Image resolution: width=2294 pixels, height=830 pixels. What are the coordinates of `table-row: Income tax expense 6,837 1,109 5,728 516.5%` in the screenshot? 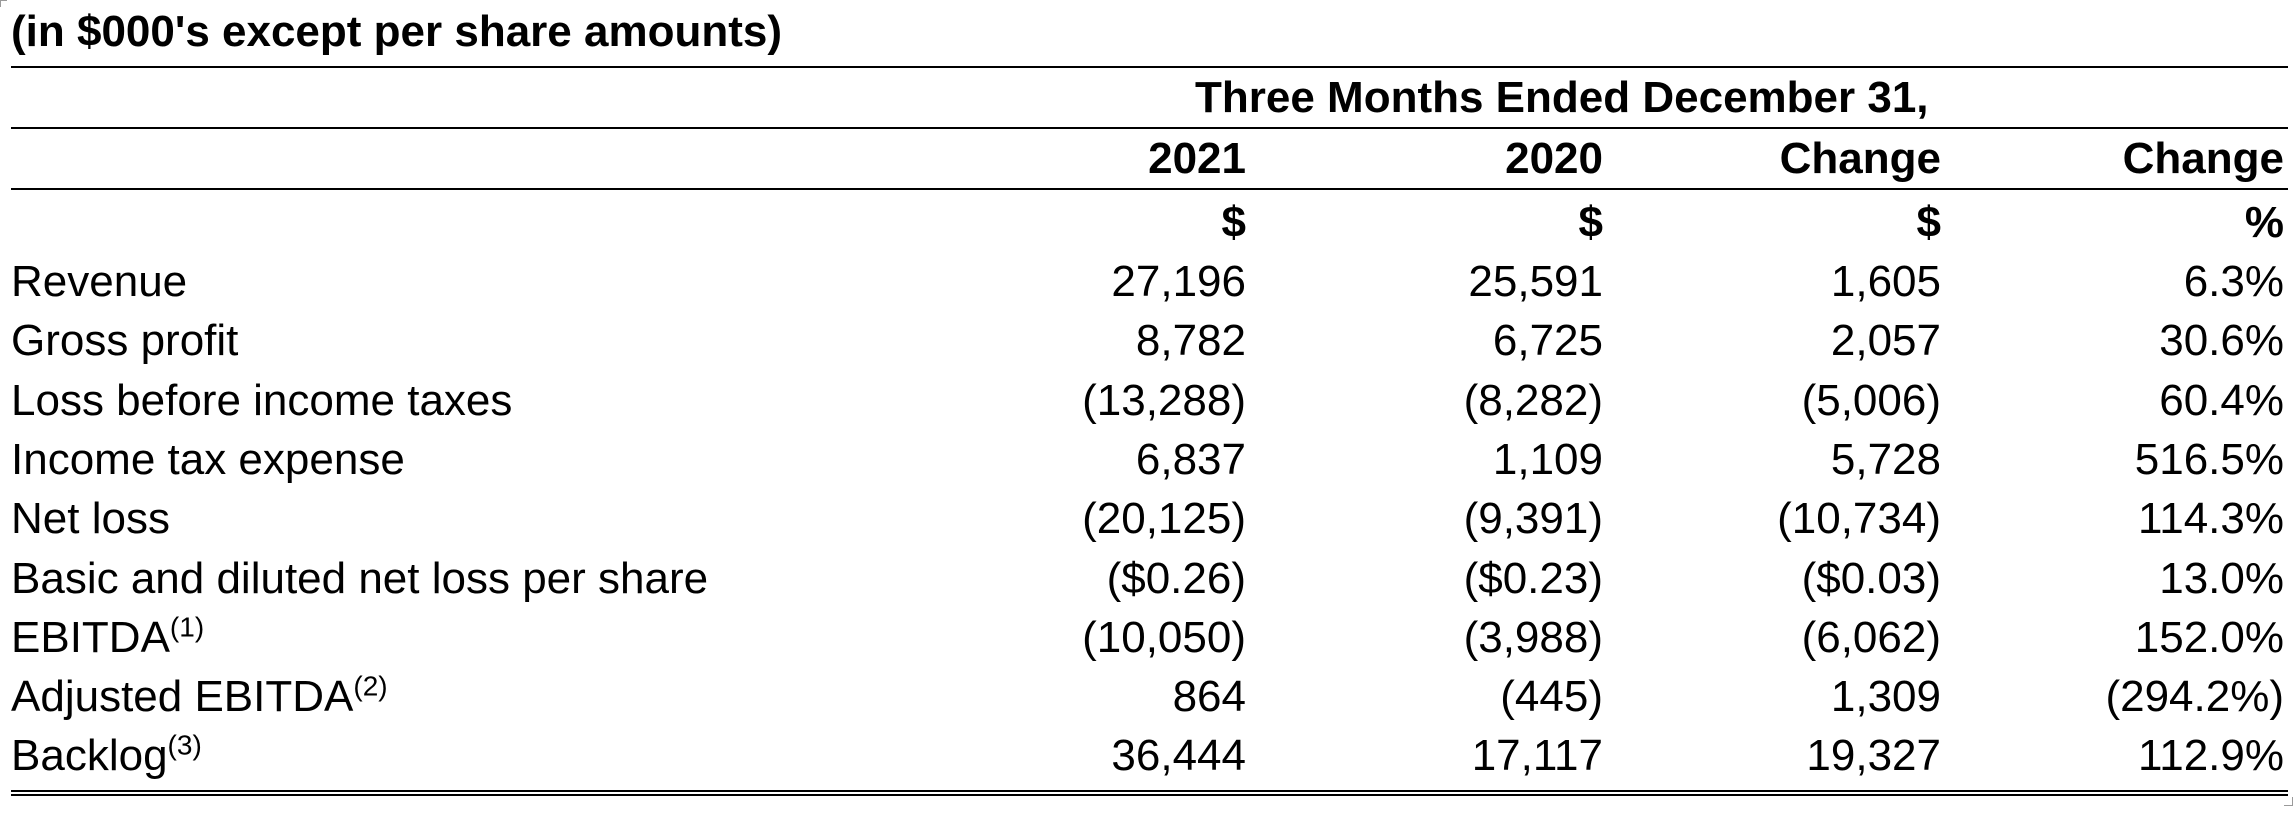 It's located at (1147, 459).